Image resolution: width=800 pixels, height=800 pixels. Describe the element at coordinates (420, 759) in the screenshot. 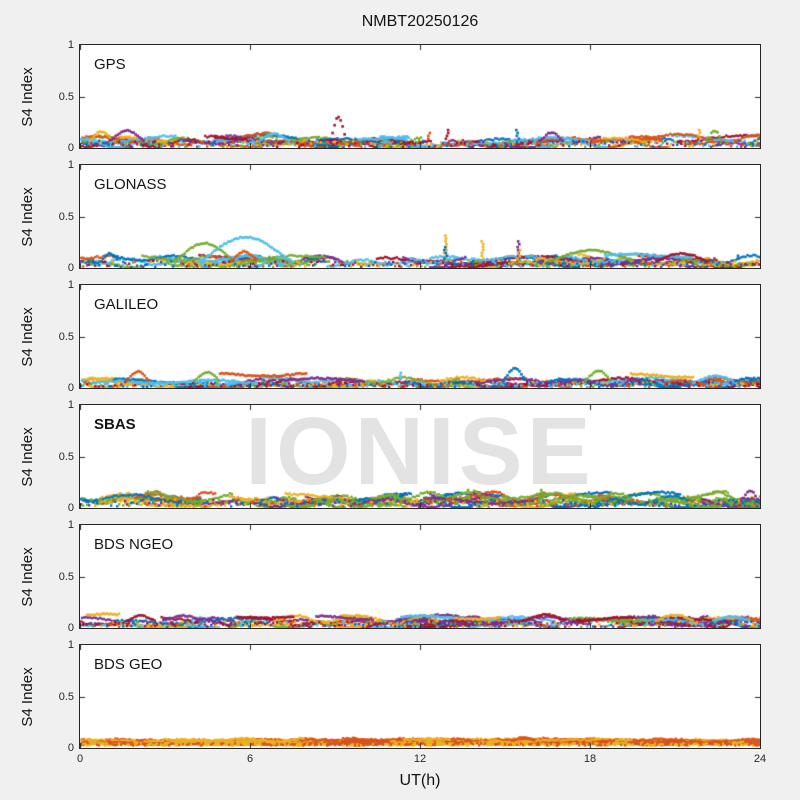

I see `x-tick-label-12: 12` at that location.